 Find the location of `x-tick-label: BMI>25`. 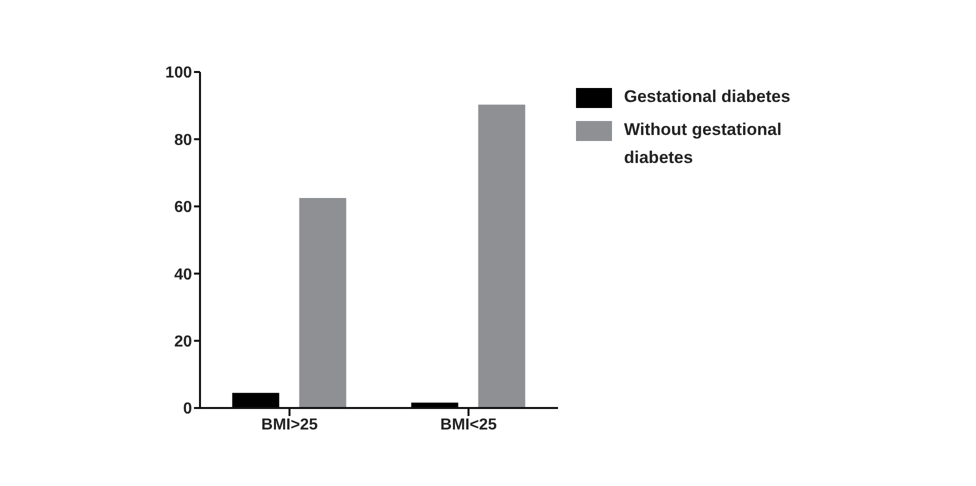

x-tick-label: BMI>25 is located at coordinates (289, 425).